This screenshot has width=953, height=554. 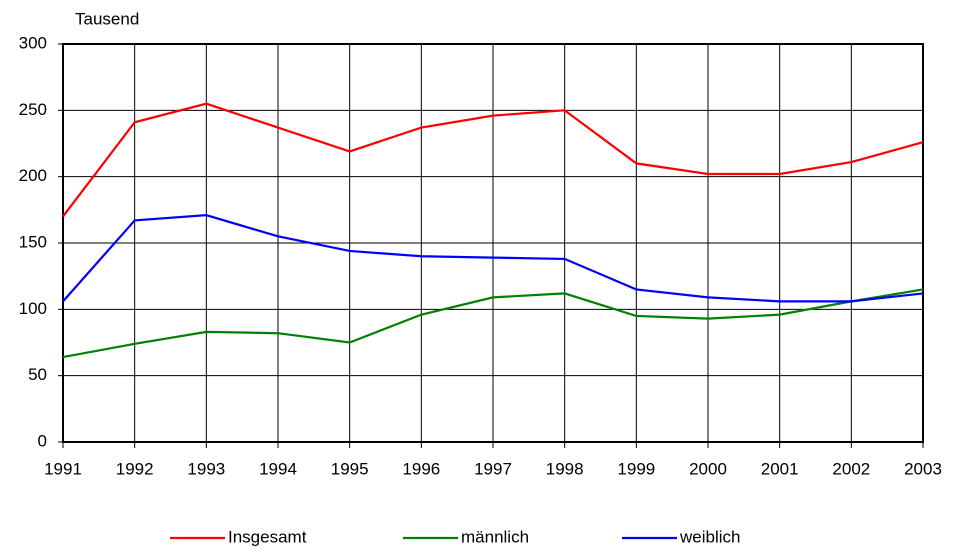 I want to click on y-tick-label: 300, so click(x=33, y=42).